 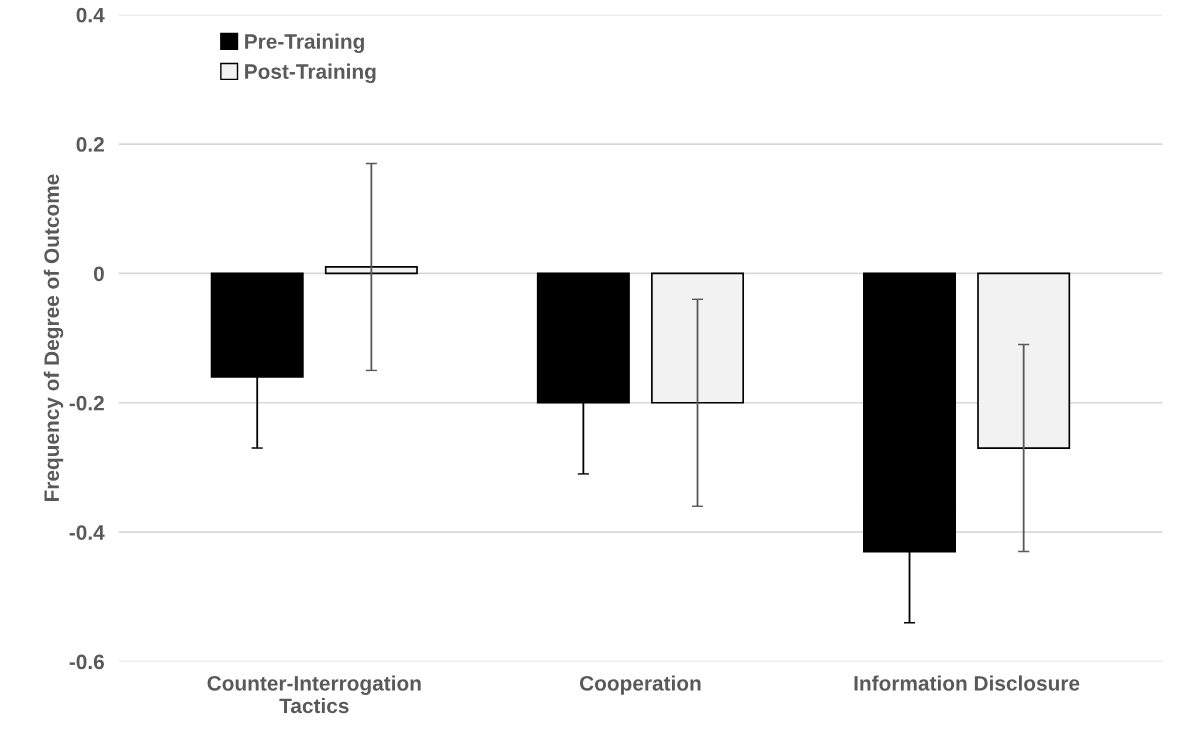 I want to click on y-tick-label: -0.2, so click(x=86, y=403).